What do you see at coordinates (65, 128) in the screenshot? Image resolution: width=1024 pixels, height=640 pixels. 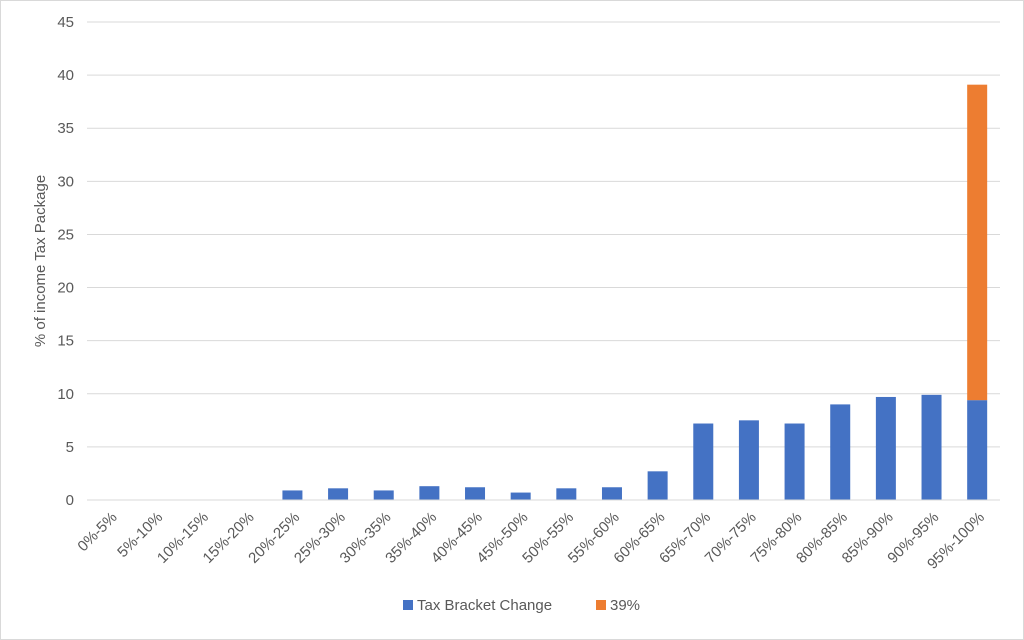 I see `y-tick-label: 35` at bounding box center [65, 128].